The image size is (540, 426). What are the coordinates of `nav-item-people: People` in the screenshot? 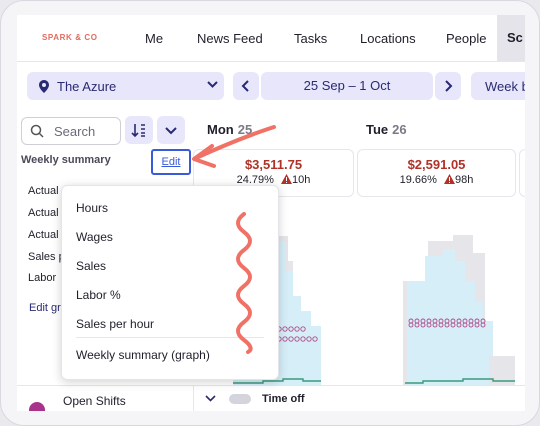 It's located at (466, 38).